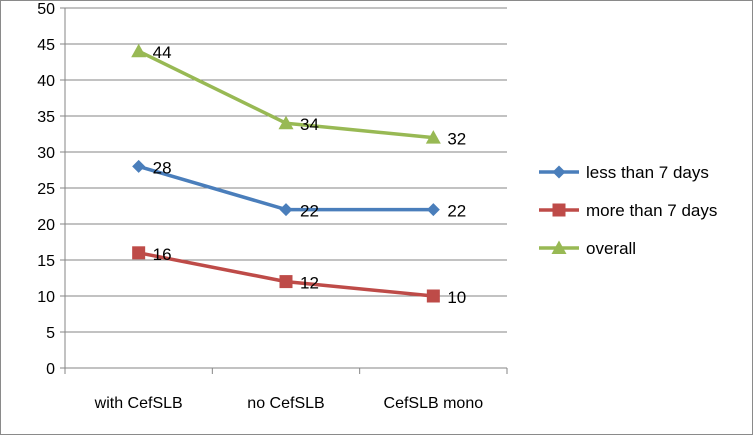 The image size is (753, 436). I want to click on legend-label: overall, so click(611, 248).